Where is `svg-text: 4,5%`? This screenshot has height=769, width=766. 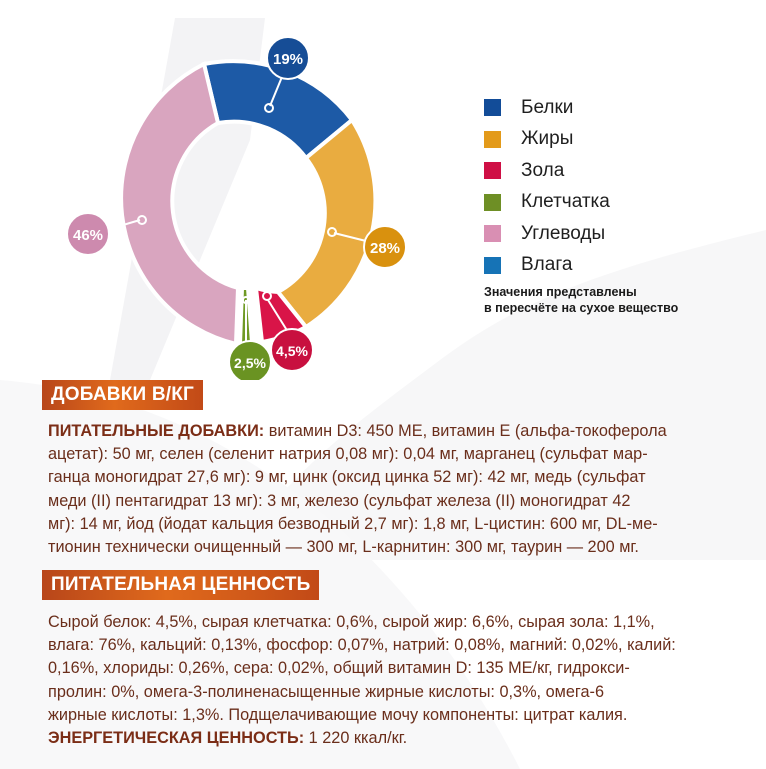 svg-text: 4,5% is located at coordinates (292, 351).